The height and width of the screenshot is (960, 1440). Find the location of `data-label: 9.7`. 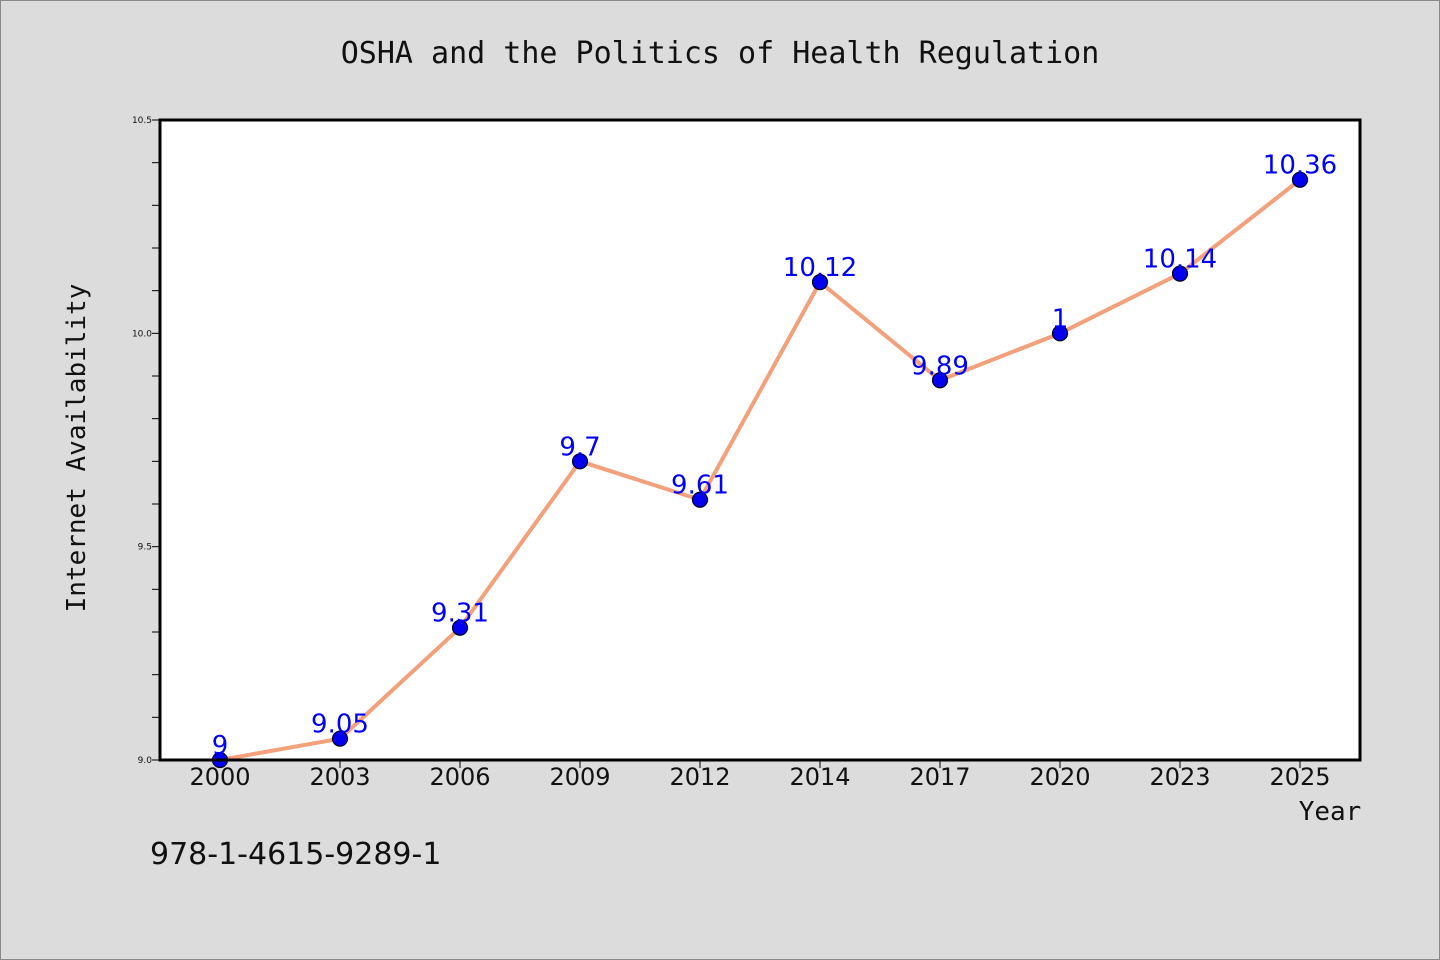

data-label: 9.7 is located at coordinates (579, 447).